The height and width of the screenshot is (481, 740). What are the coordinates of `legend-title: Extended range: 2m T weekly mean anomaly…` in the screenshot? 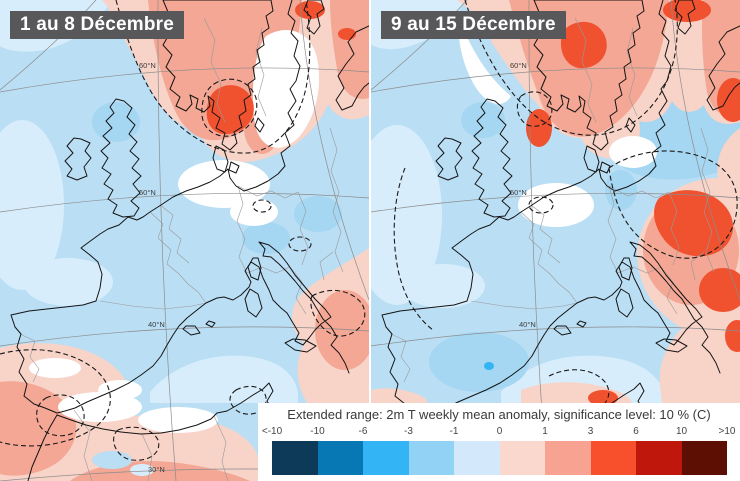 It's located at (499, 414).